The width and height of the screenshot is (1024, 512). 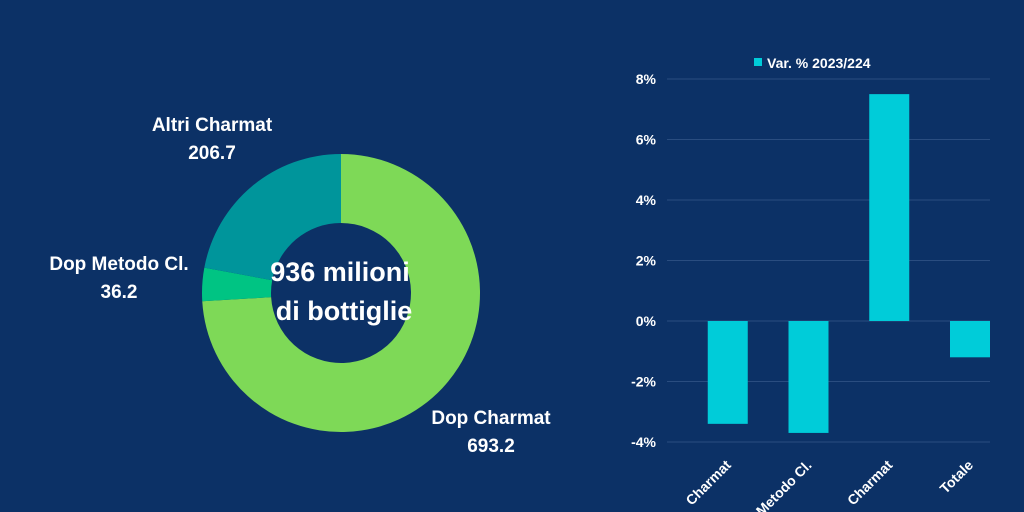 I want to click on legend-label: Var. % 2023/224, so click(x=819, y=63).